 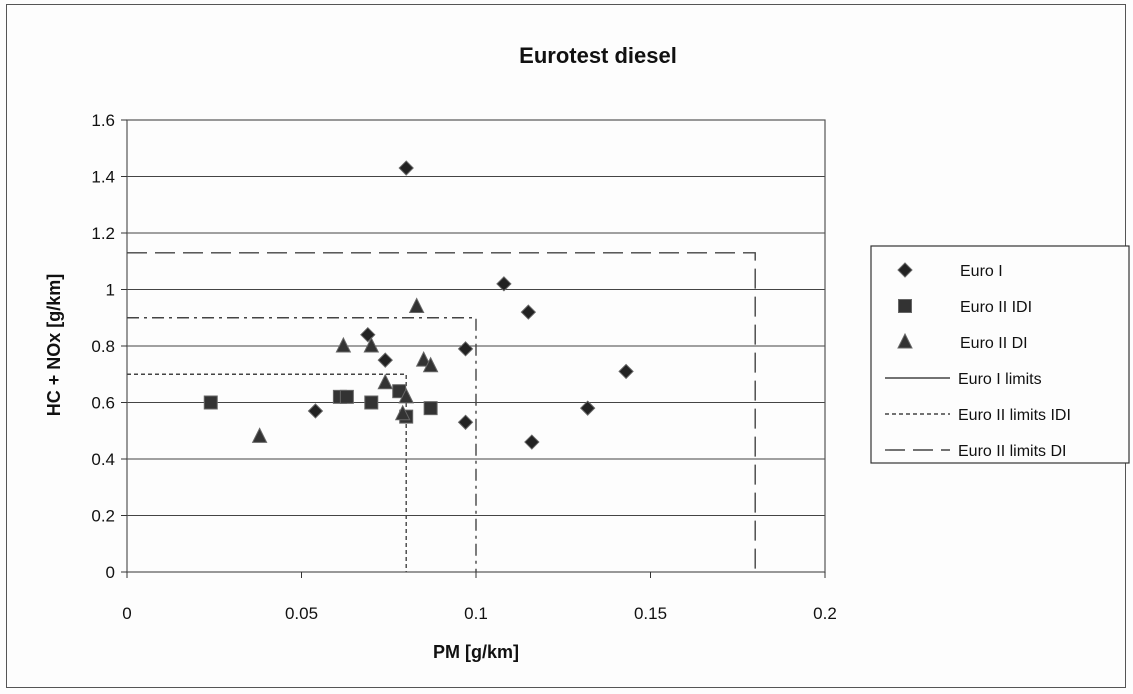 I want to click on x-tick-label: 0.15, so click(x=650, y=613).